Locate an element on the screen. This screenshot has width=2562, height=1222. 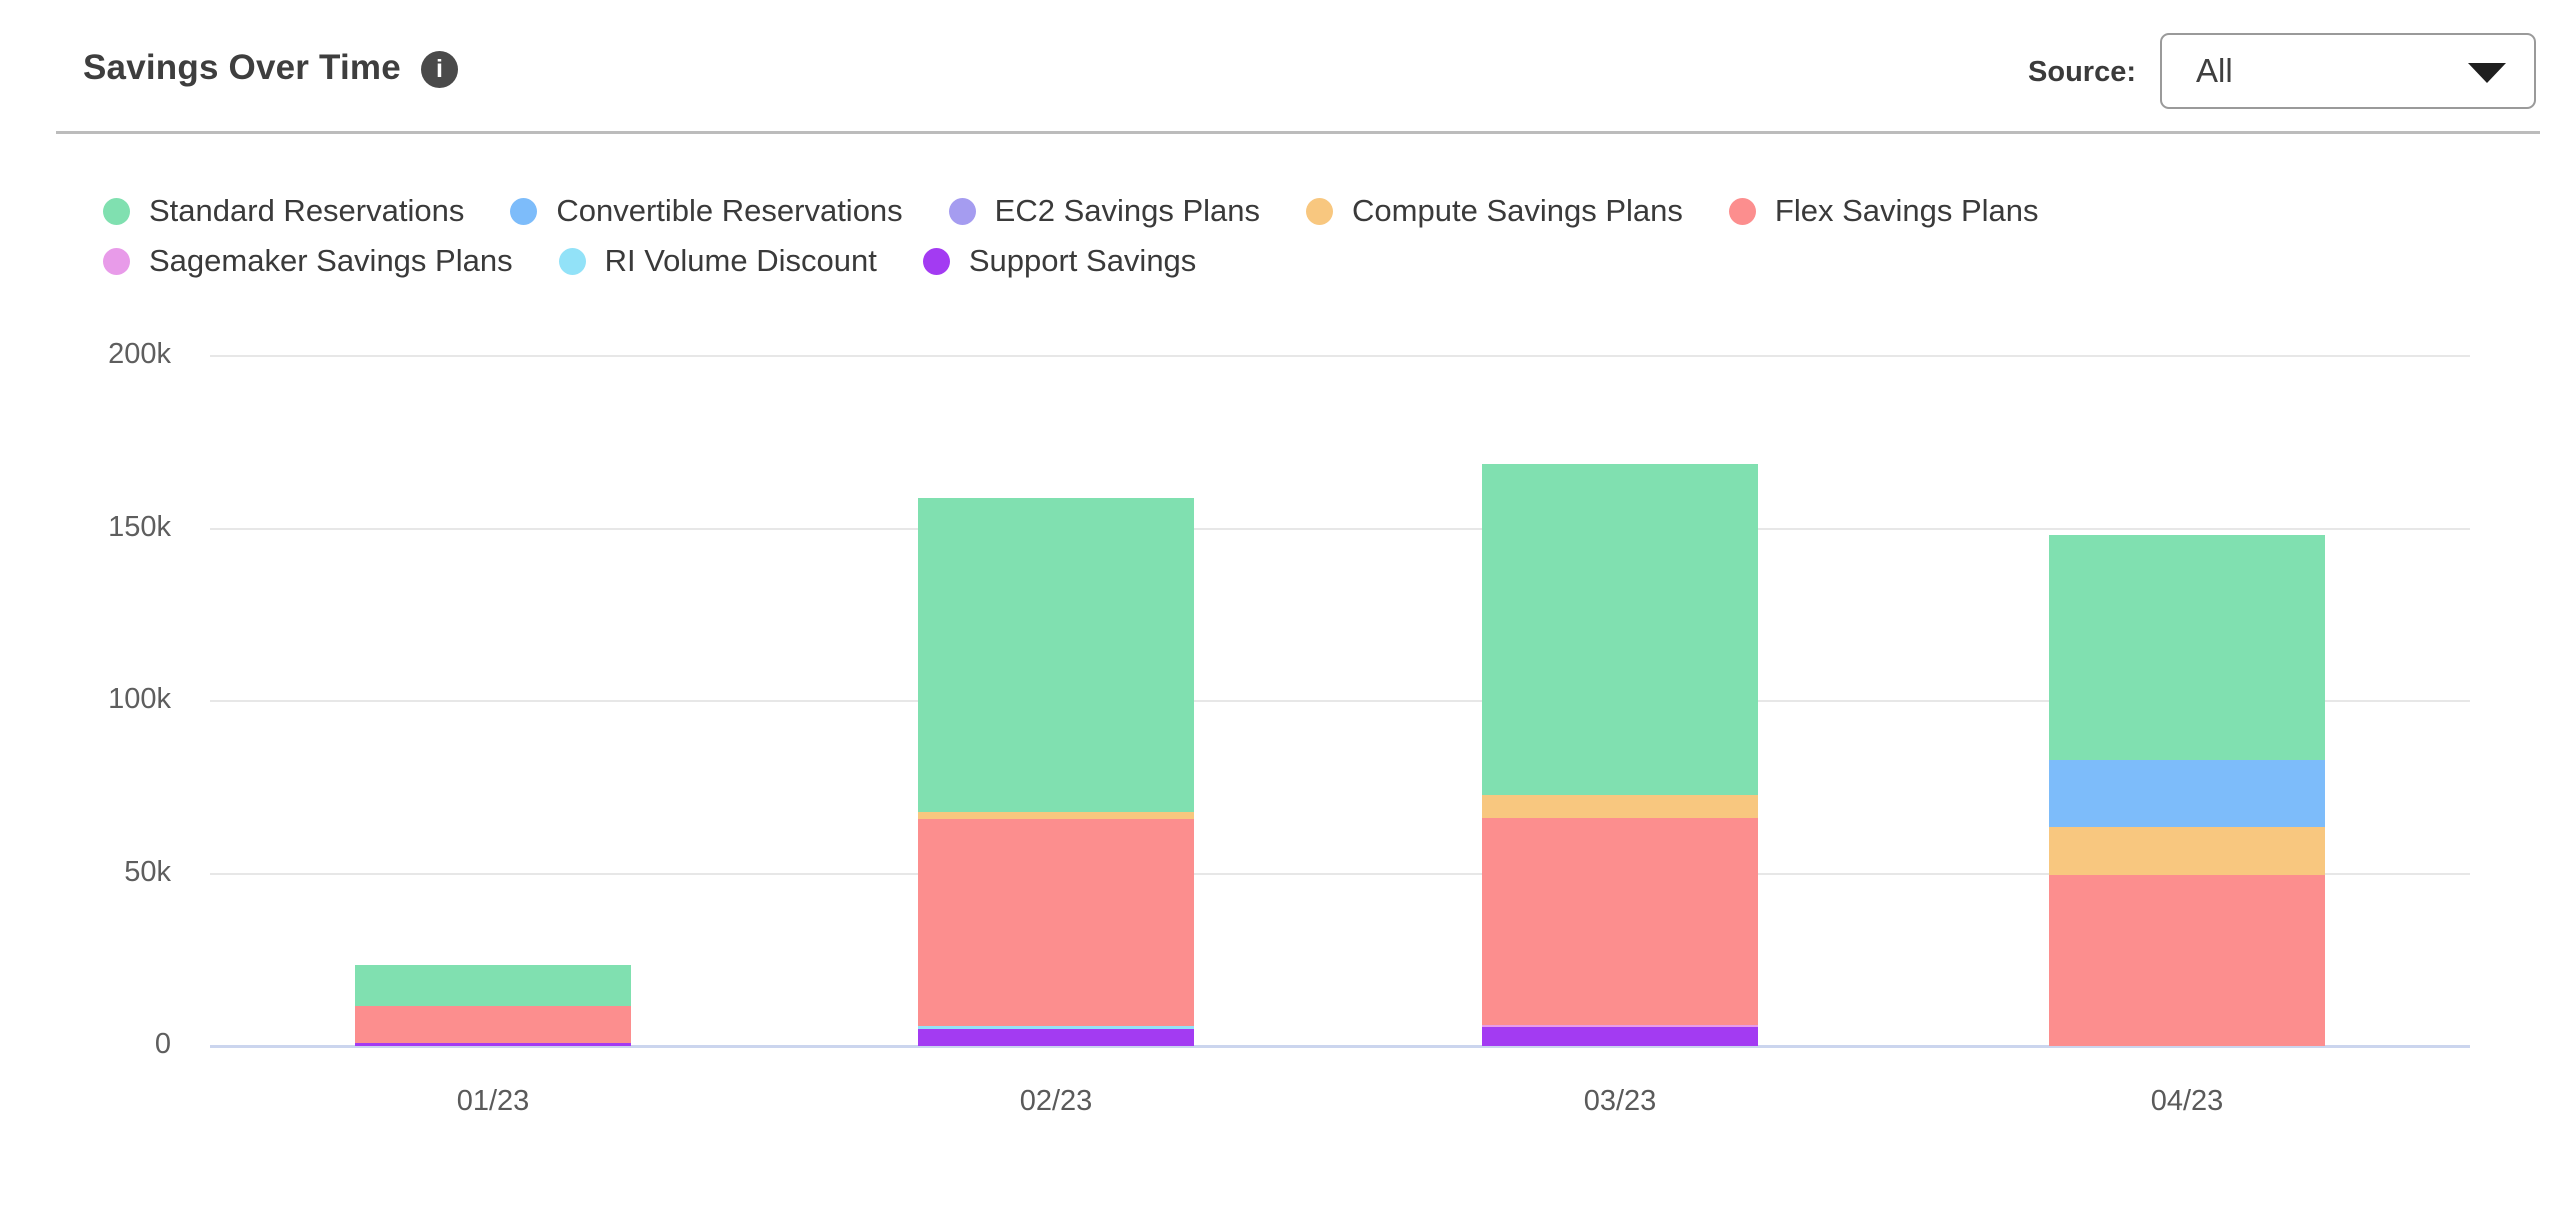
legend-item: Support Savings is located at coordinates (1059, 261).